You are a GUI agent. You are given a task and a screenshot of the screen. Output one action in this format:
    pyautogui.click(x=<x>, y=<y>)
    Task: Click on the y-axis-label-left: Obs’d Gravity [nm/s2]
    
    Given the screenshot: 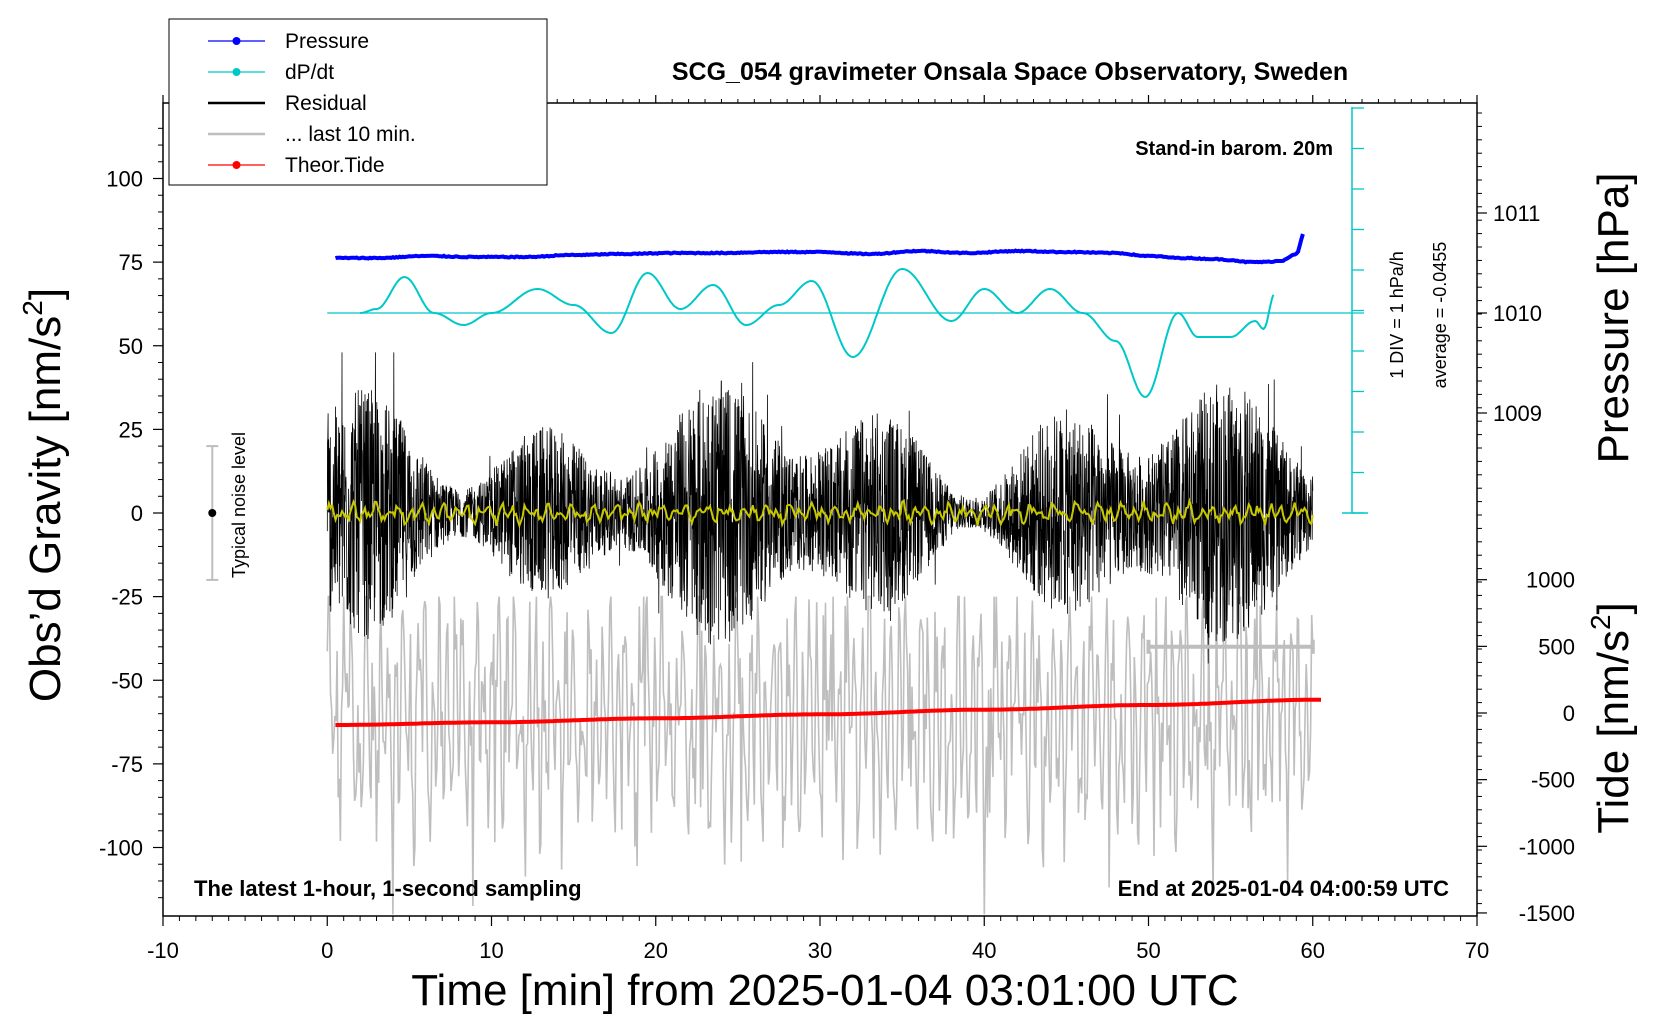 What is the action you would take?
    pyautogui.click(x=43, y=495)
    